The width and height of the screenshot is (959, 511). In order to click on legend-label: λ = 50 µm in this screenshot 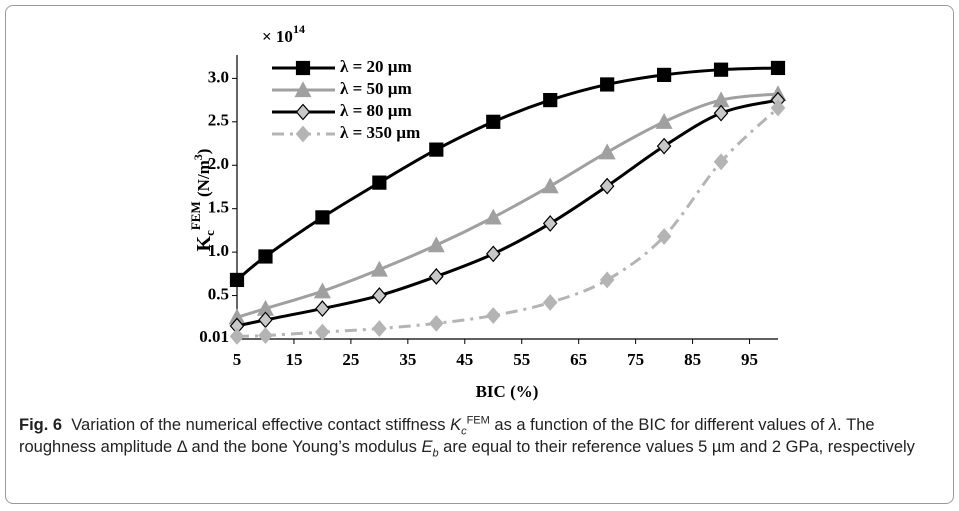, I will do `click(376, 88)`.